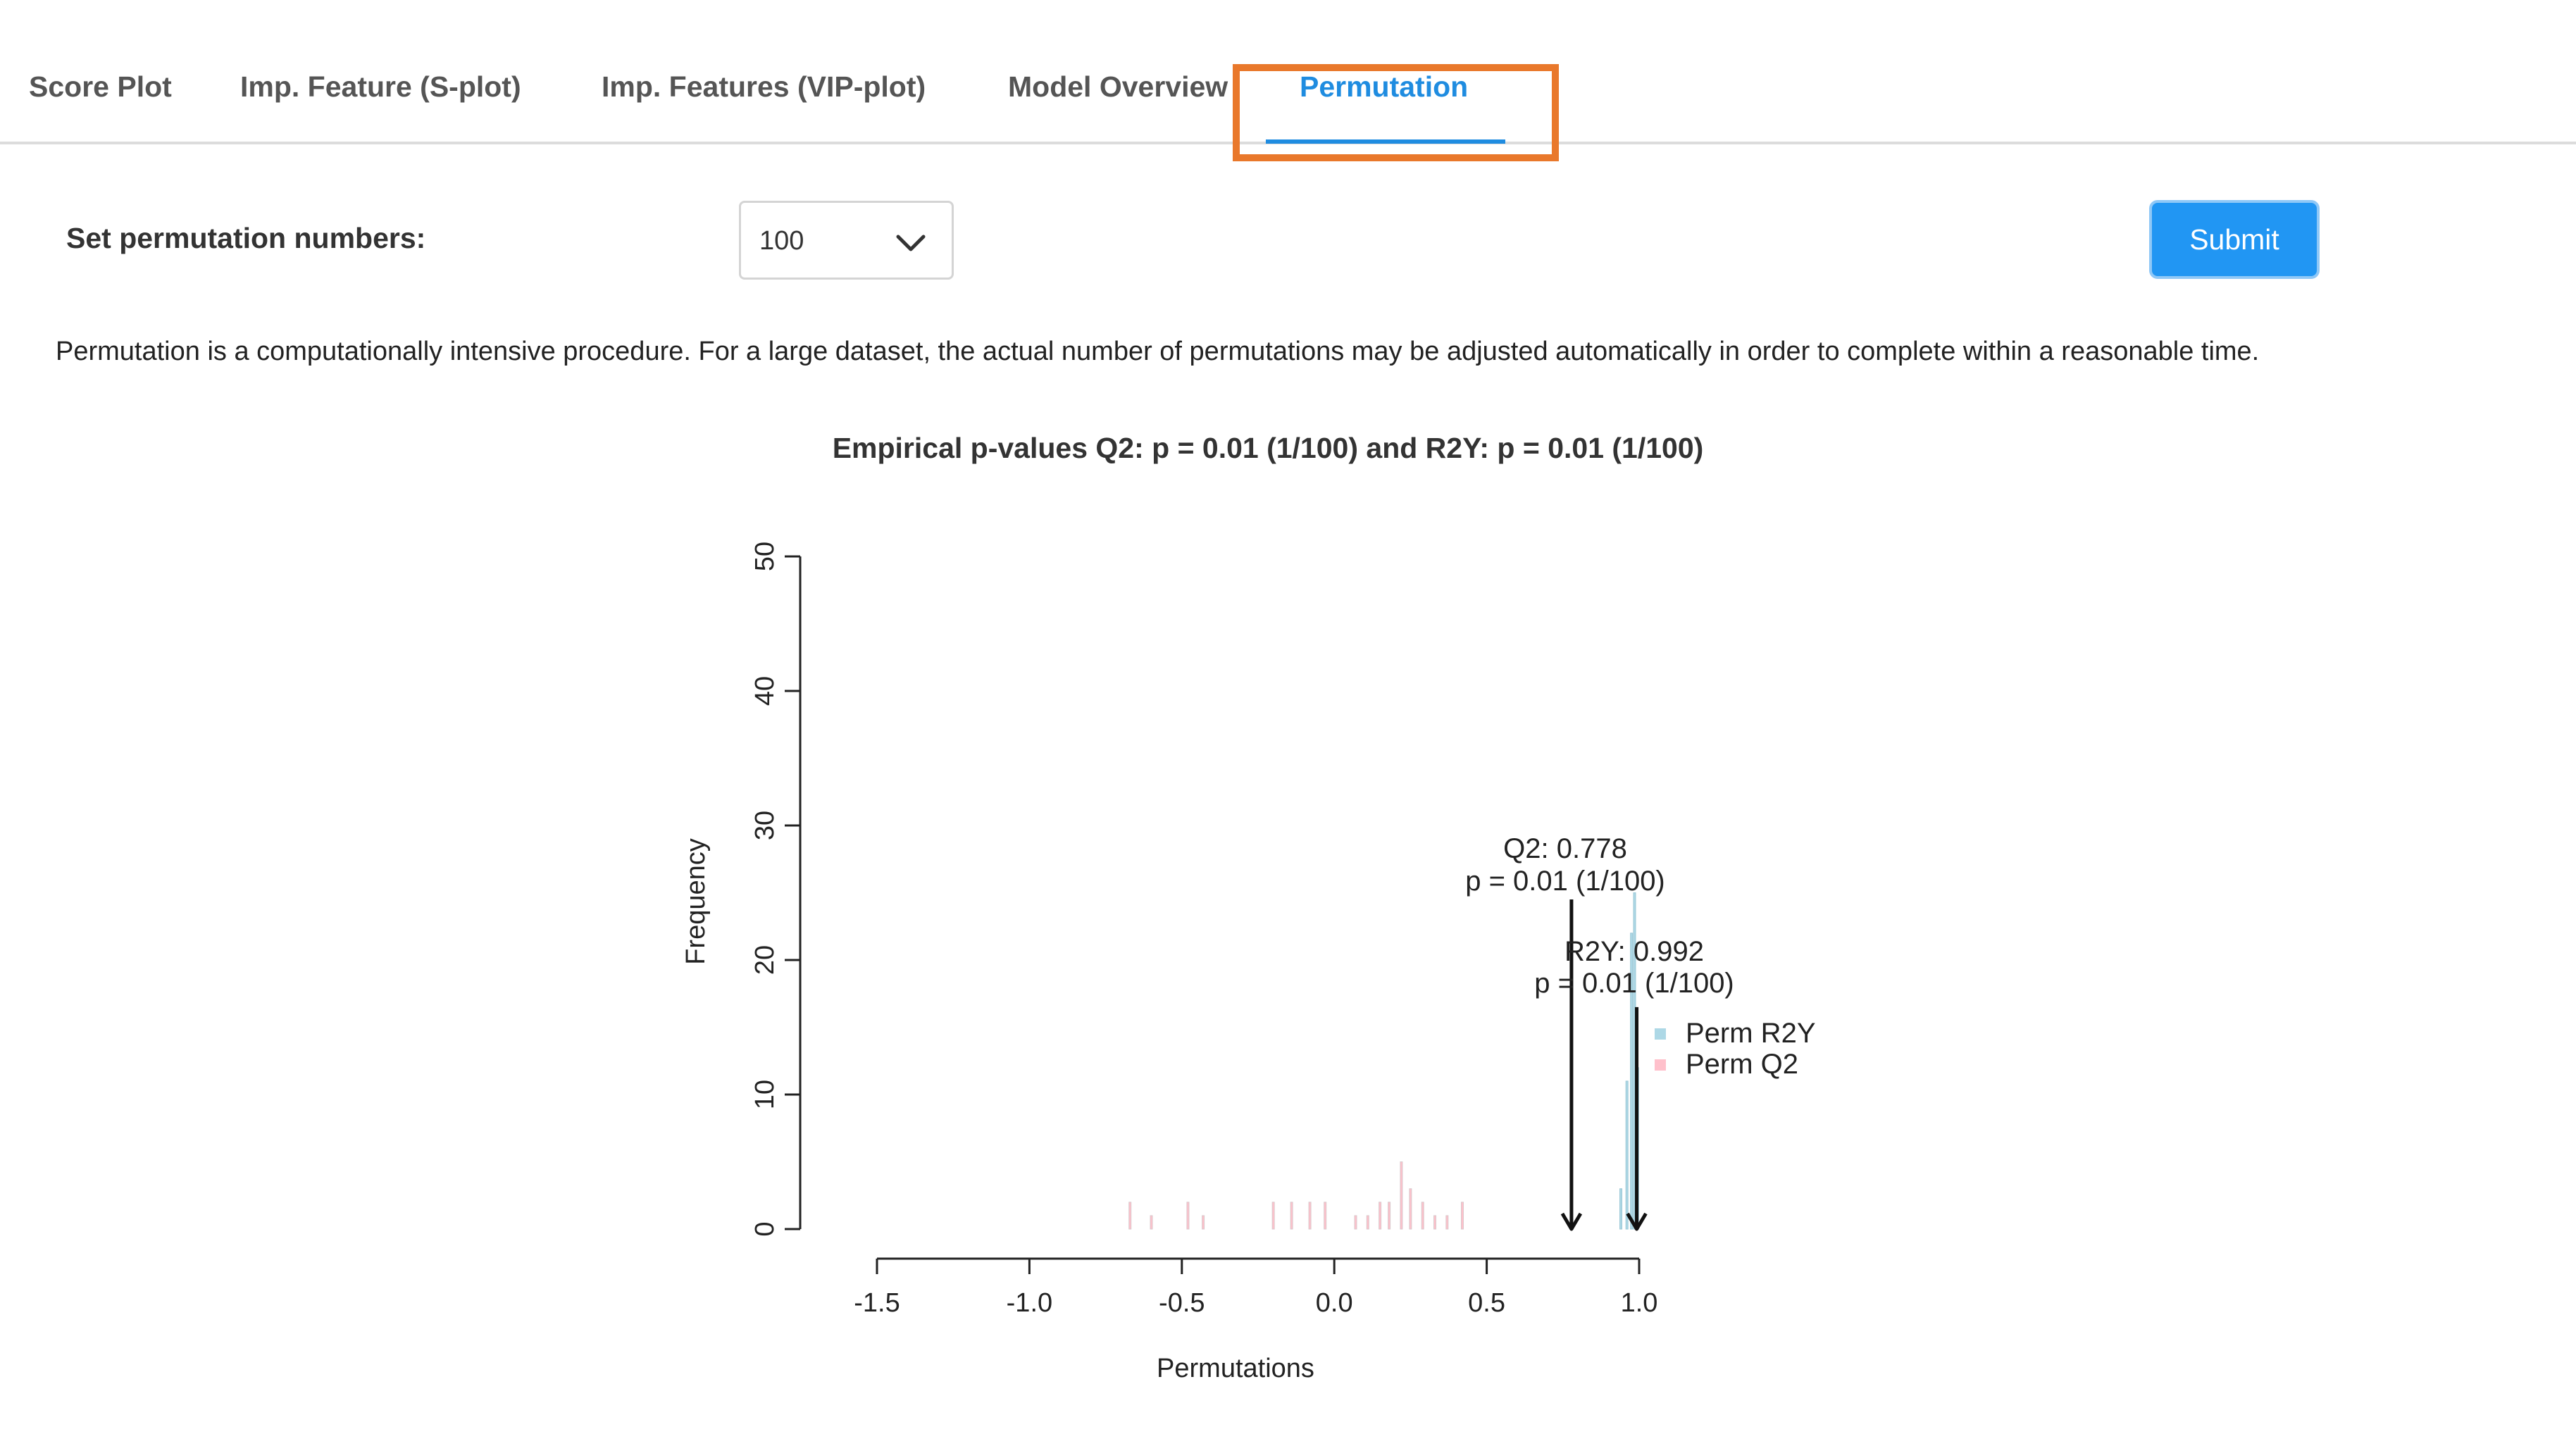  Describe the element at coordinates (100, 86) in the screenshot. I see `tab-score-plot: Score Plot` at that location.